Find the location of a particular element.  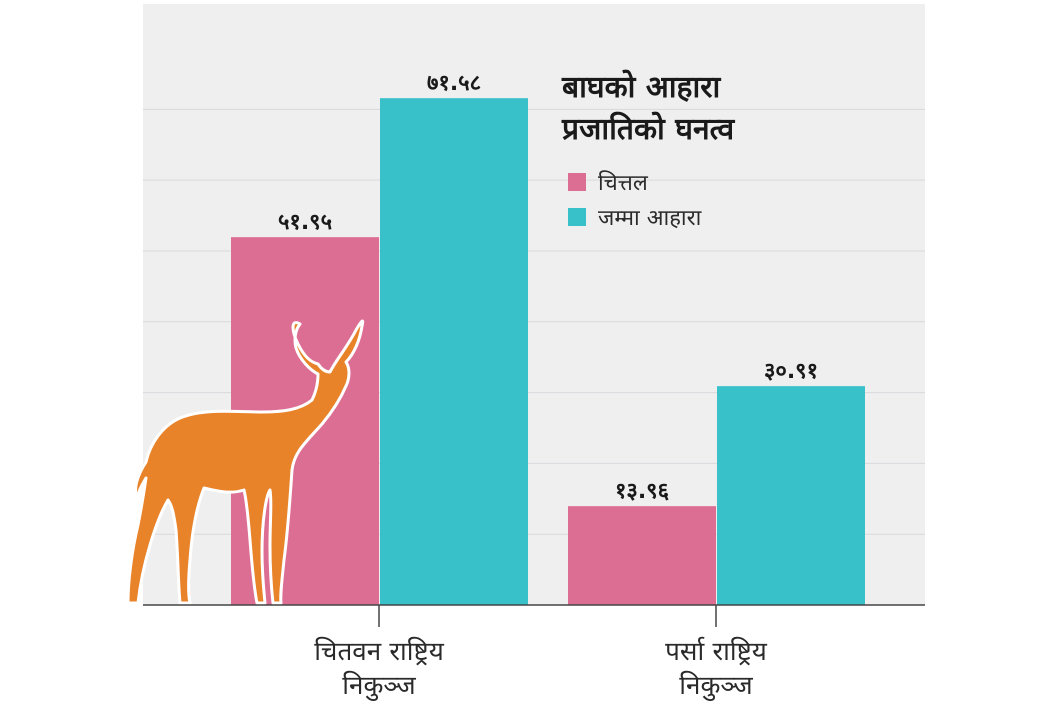

chart-title-line-1: बाघको आहारा is located at coordinates (641, 87).